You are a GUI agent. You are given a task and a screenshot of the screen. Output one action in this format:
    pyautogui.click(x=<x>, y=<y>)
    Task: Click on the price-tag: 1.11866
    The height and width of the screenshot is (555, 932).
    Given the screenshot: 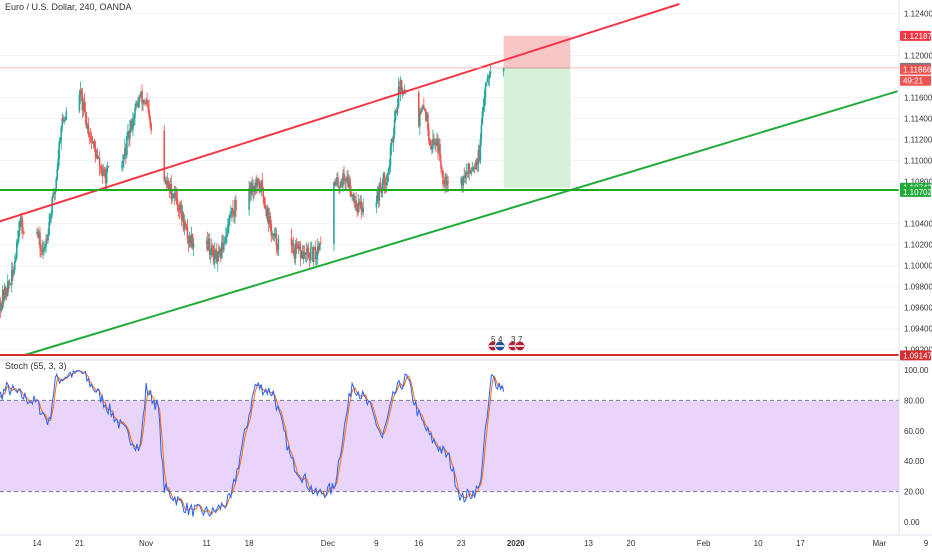 What is the action you would take?
    pyautogui.click(x=916, y=69)
    